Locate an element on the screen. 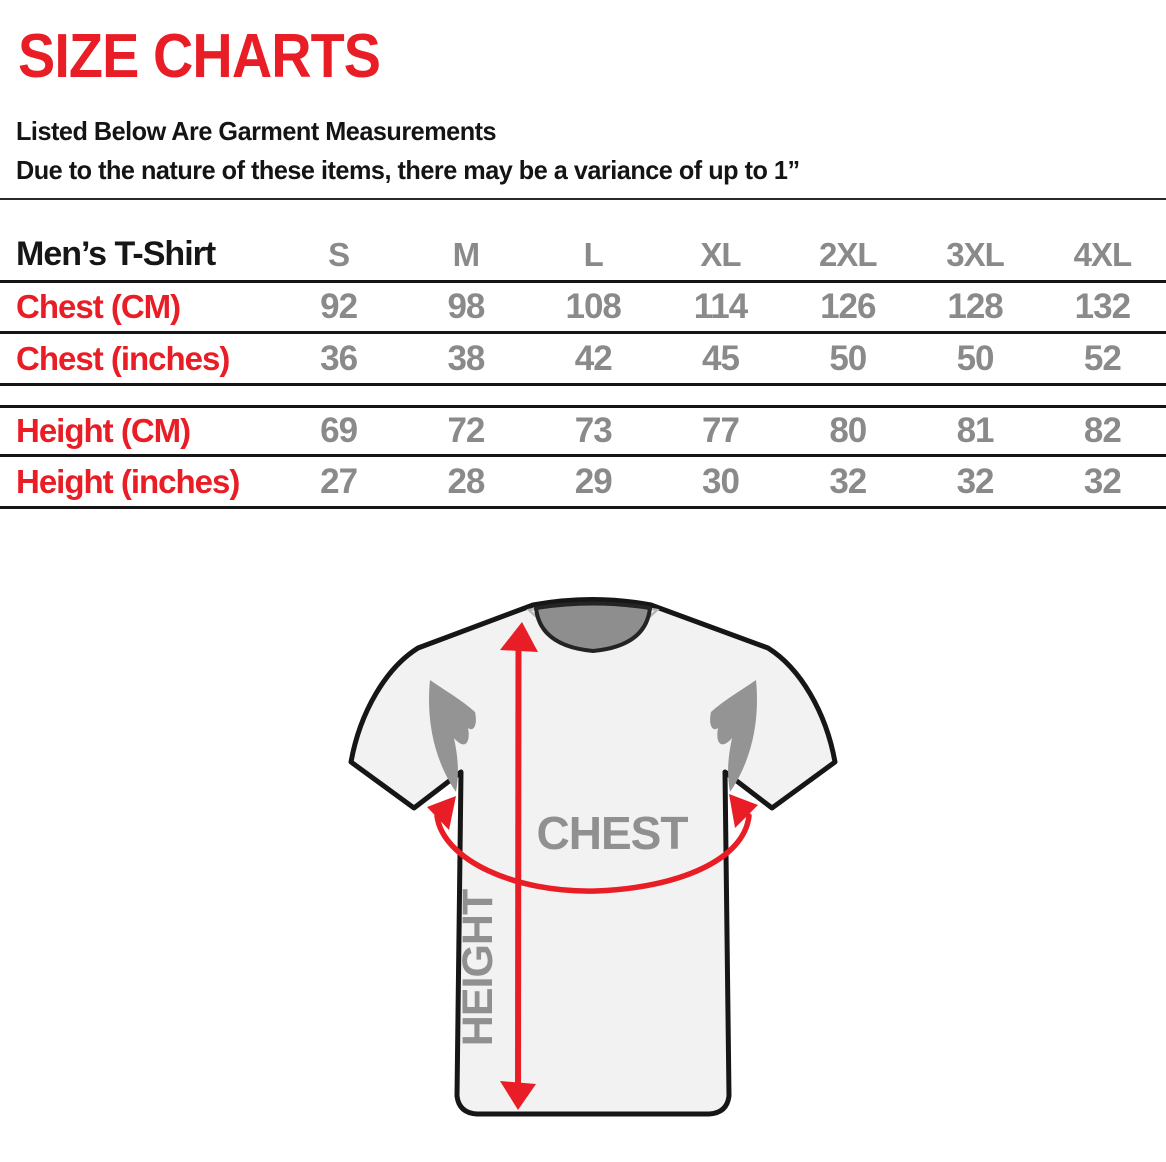 This screenshot has height=1162, width=1166. height-arrowhead-bottom is located at coordinates (518, 1095).